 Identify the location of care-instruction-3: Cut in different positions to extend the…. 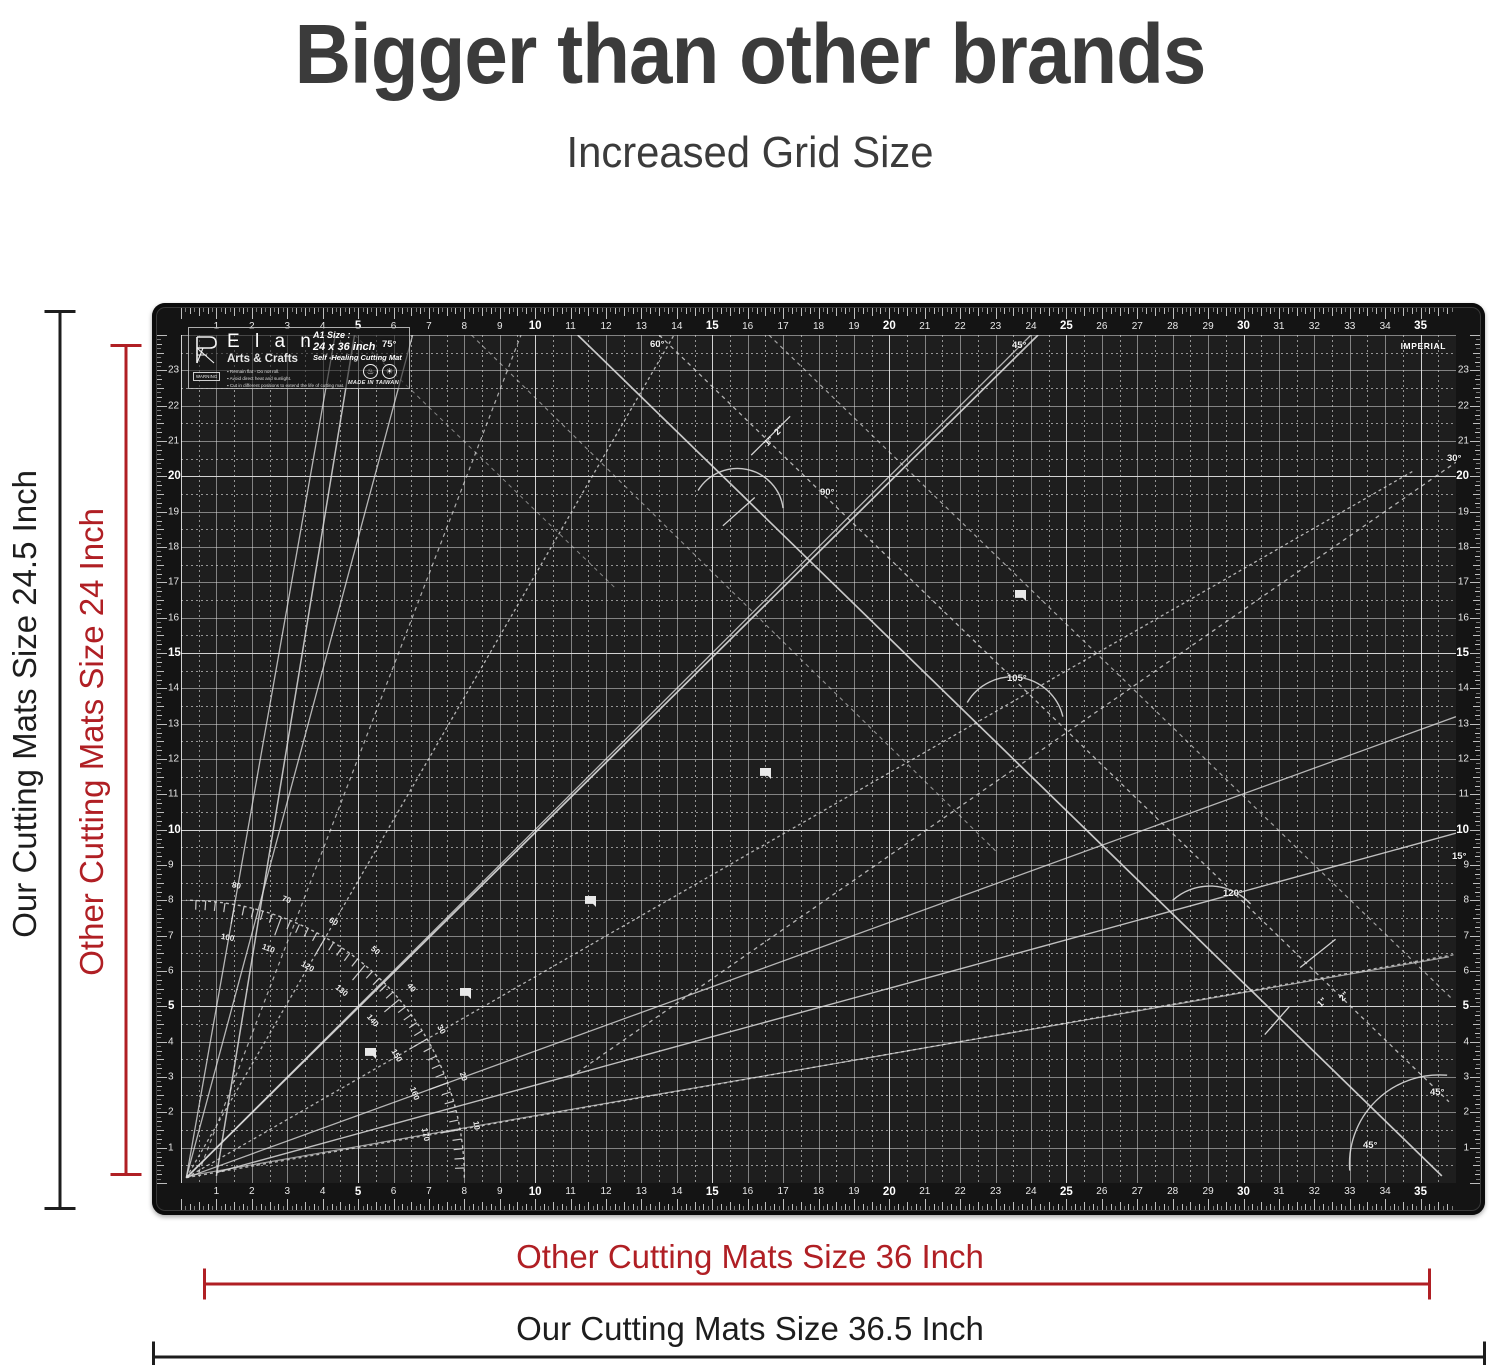
(285, 385).